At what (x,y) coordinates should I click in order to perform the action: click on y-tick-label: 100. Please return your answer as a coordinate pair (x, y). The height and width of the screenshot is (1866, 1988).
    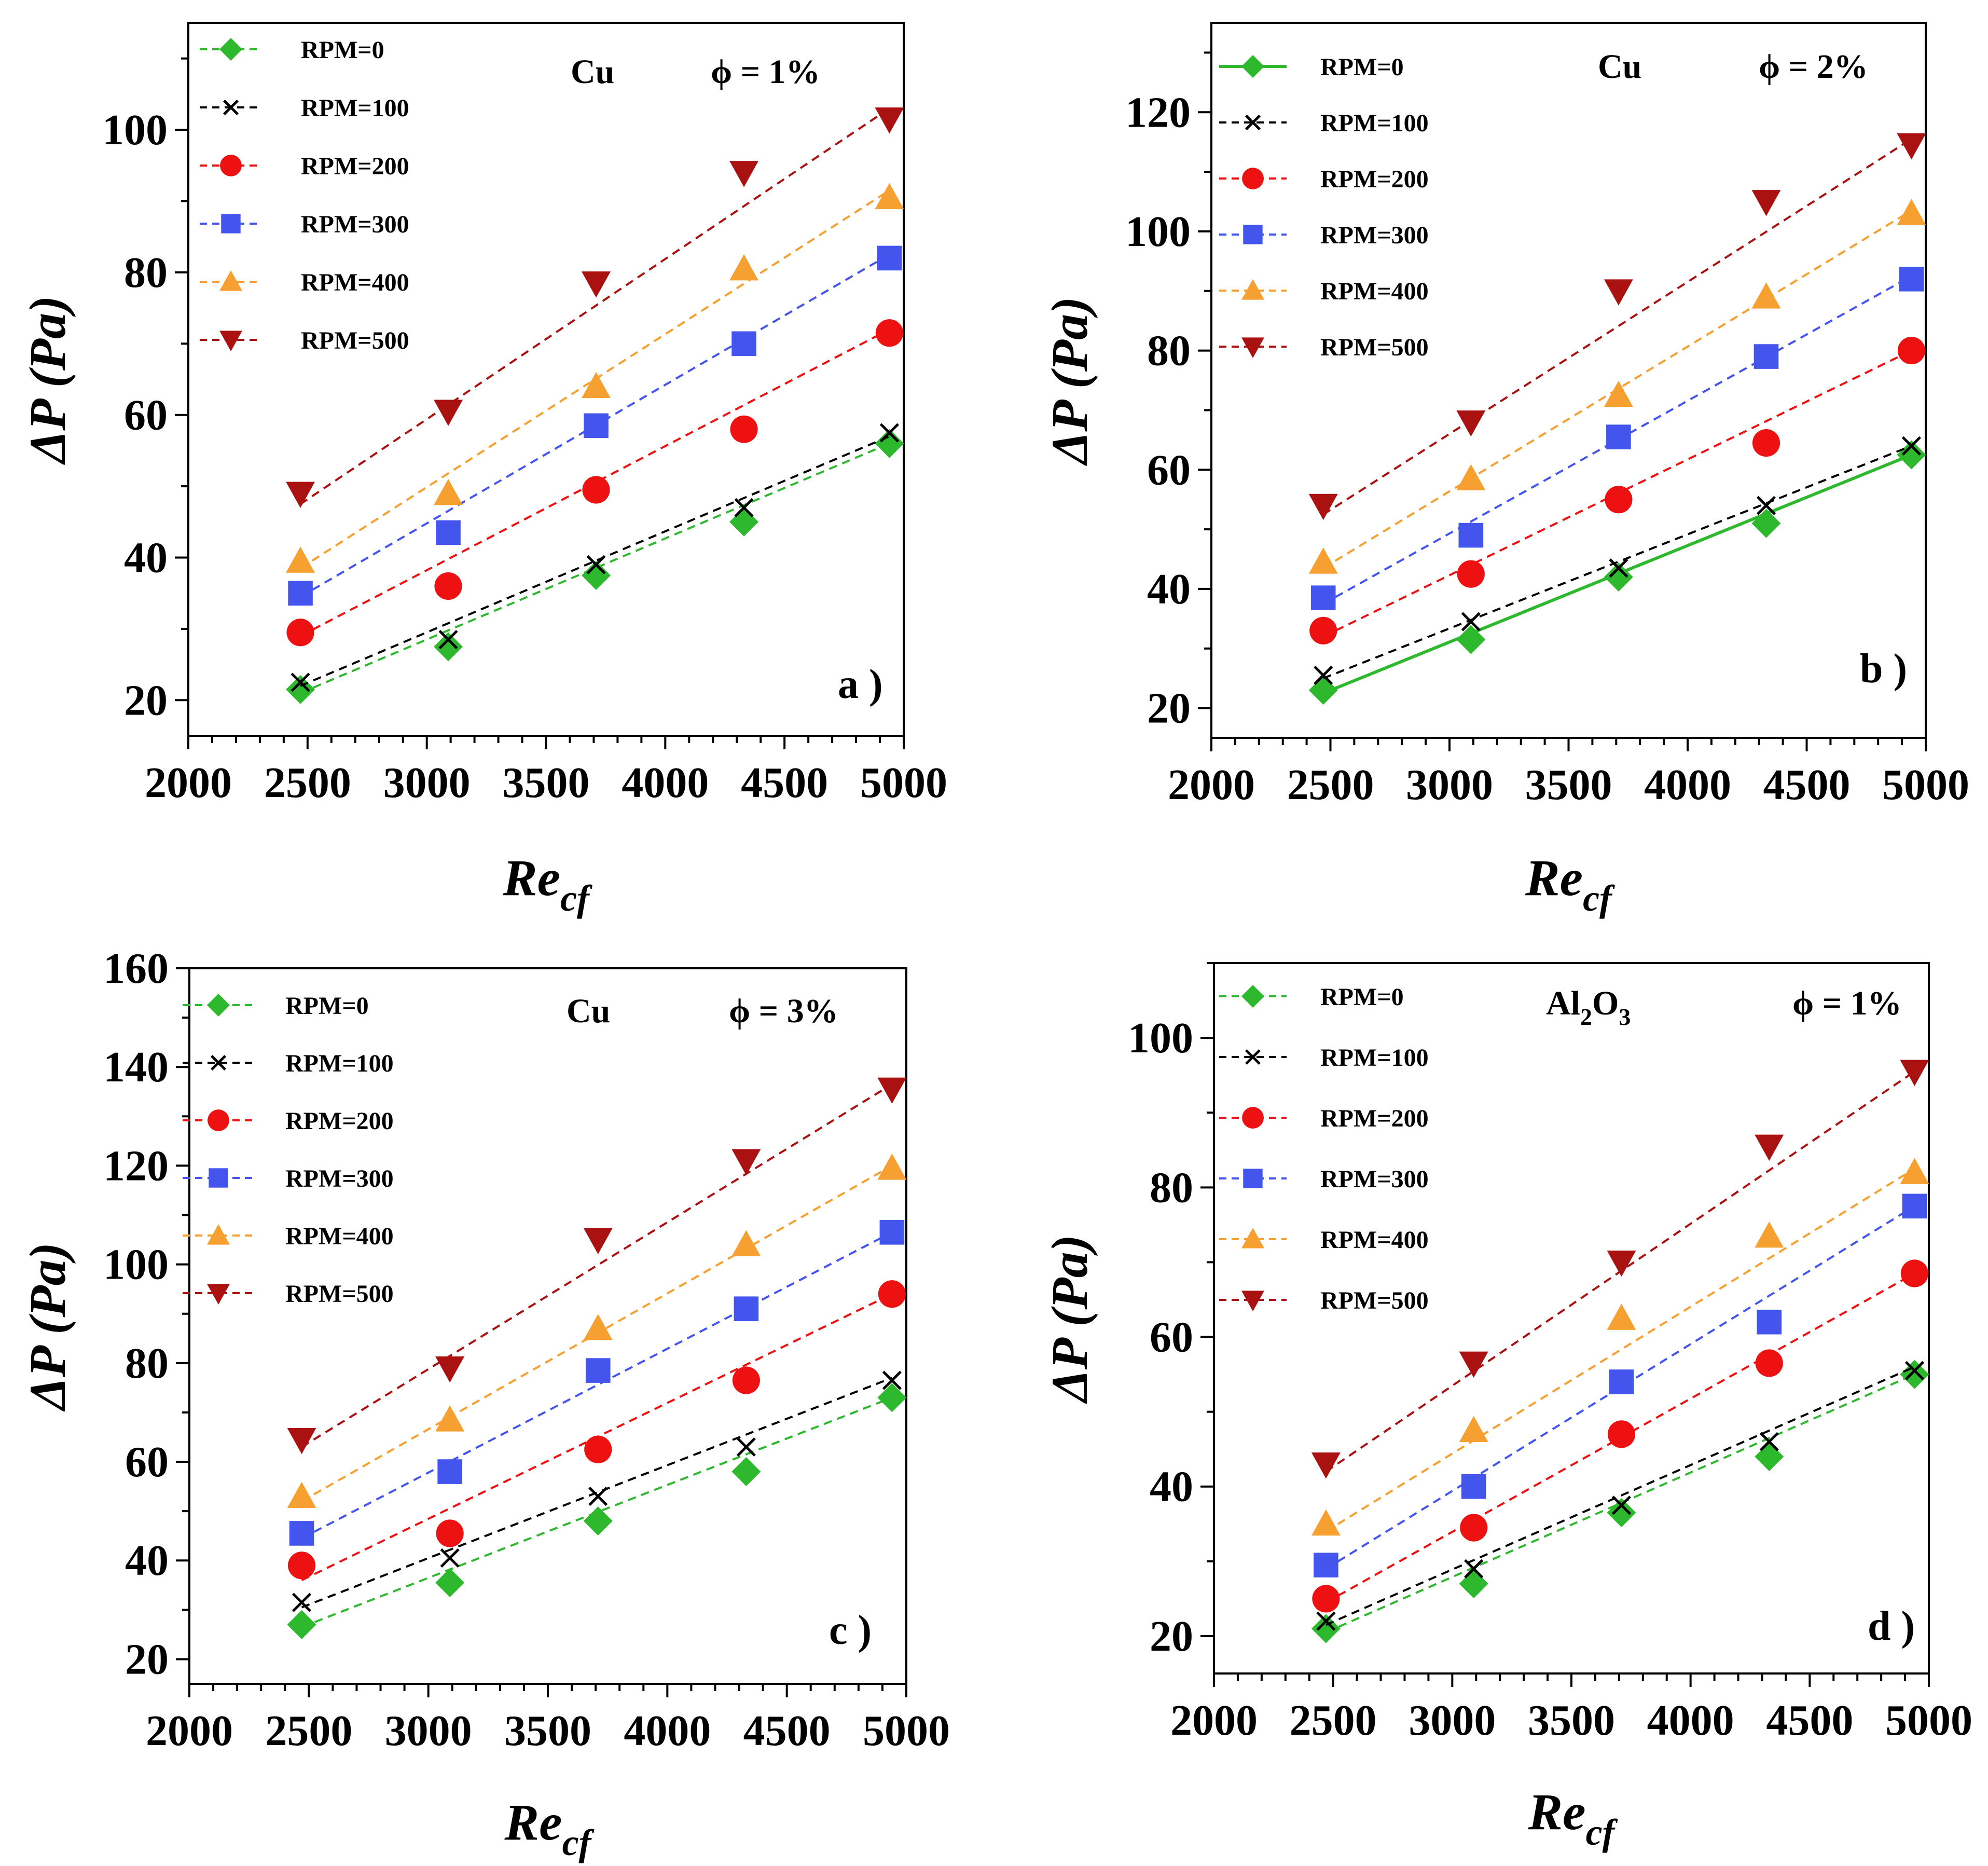
    Looking at the image, I should click on (135, 130).